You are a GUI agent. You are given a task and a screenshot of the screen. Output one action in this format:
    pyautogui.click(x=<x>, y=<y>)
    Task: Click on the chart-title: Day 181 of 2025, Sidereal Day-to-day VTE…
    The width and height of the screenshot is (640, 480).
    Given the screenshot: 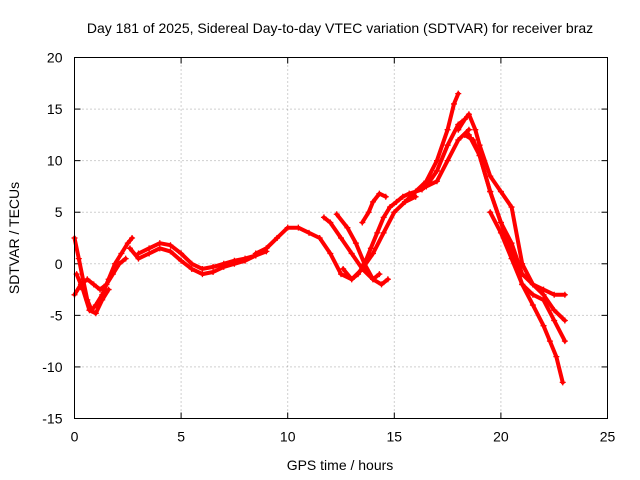 What is the action you would take?
    pyautogui.click(x=340, y=28)
    